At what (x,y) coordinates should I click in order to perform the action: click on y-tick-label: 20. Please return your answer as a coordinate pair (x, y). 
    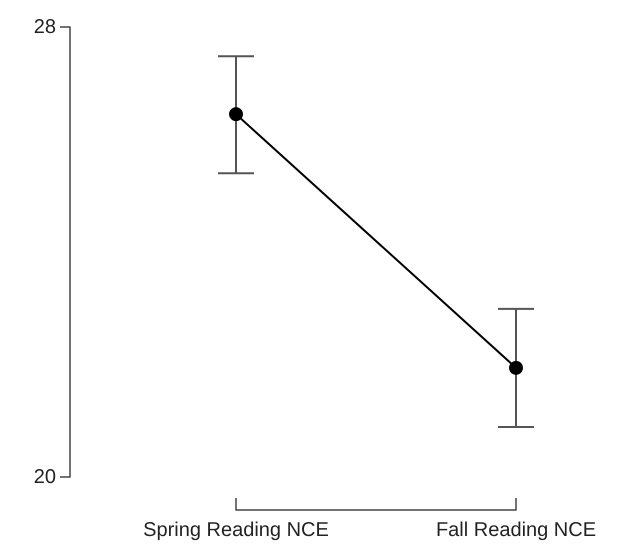
    Looking at the image, I should click on (45, 477).